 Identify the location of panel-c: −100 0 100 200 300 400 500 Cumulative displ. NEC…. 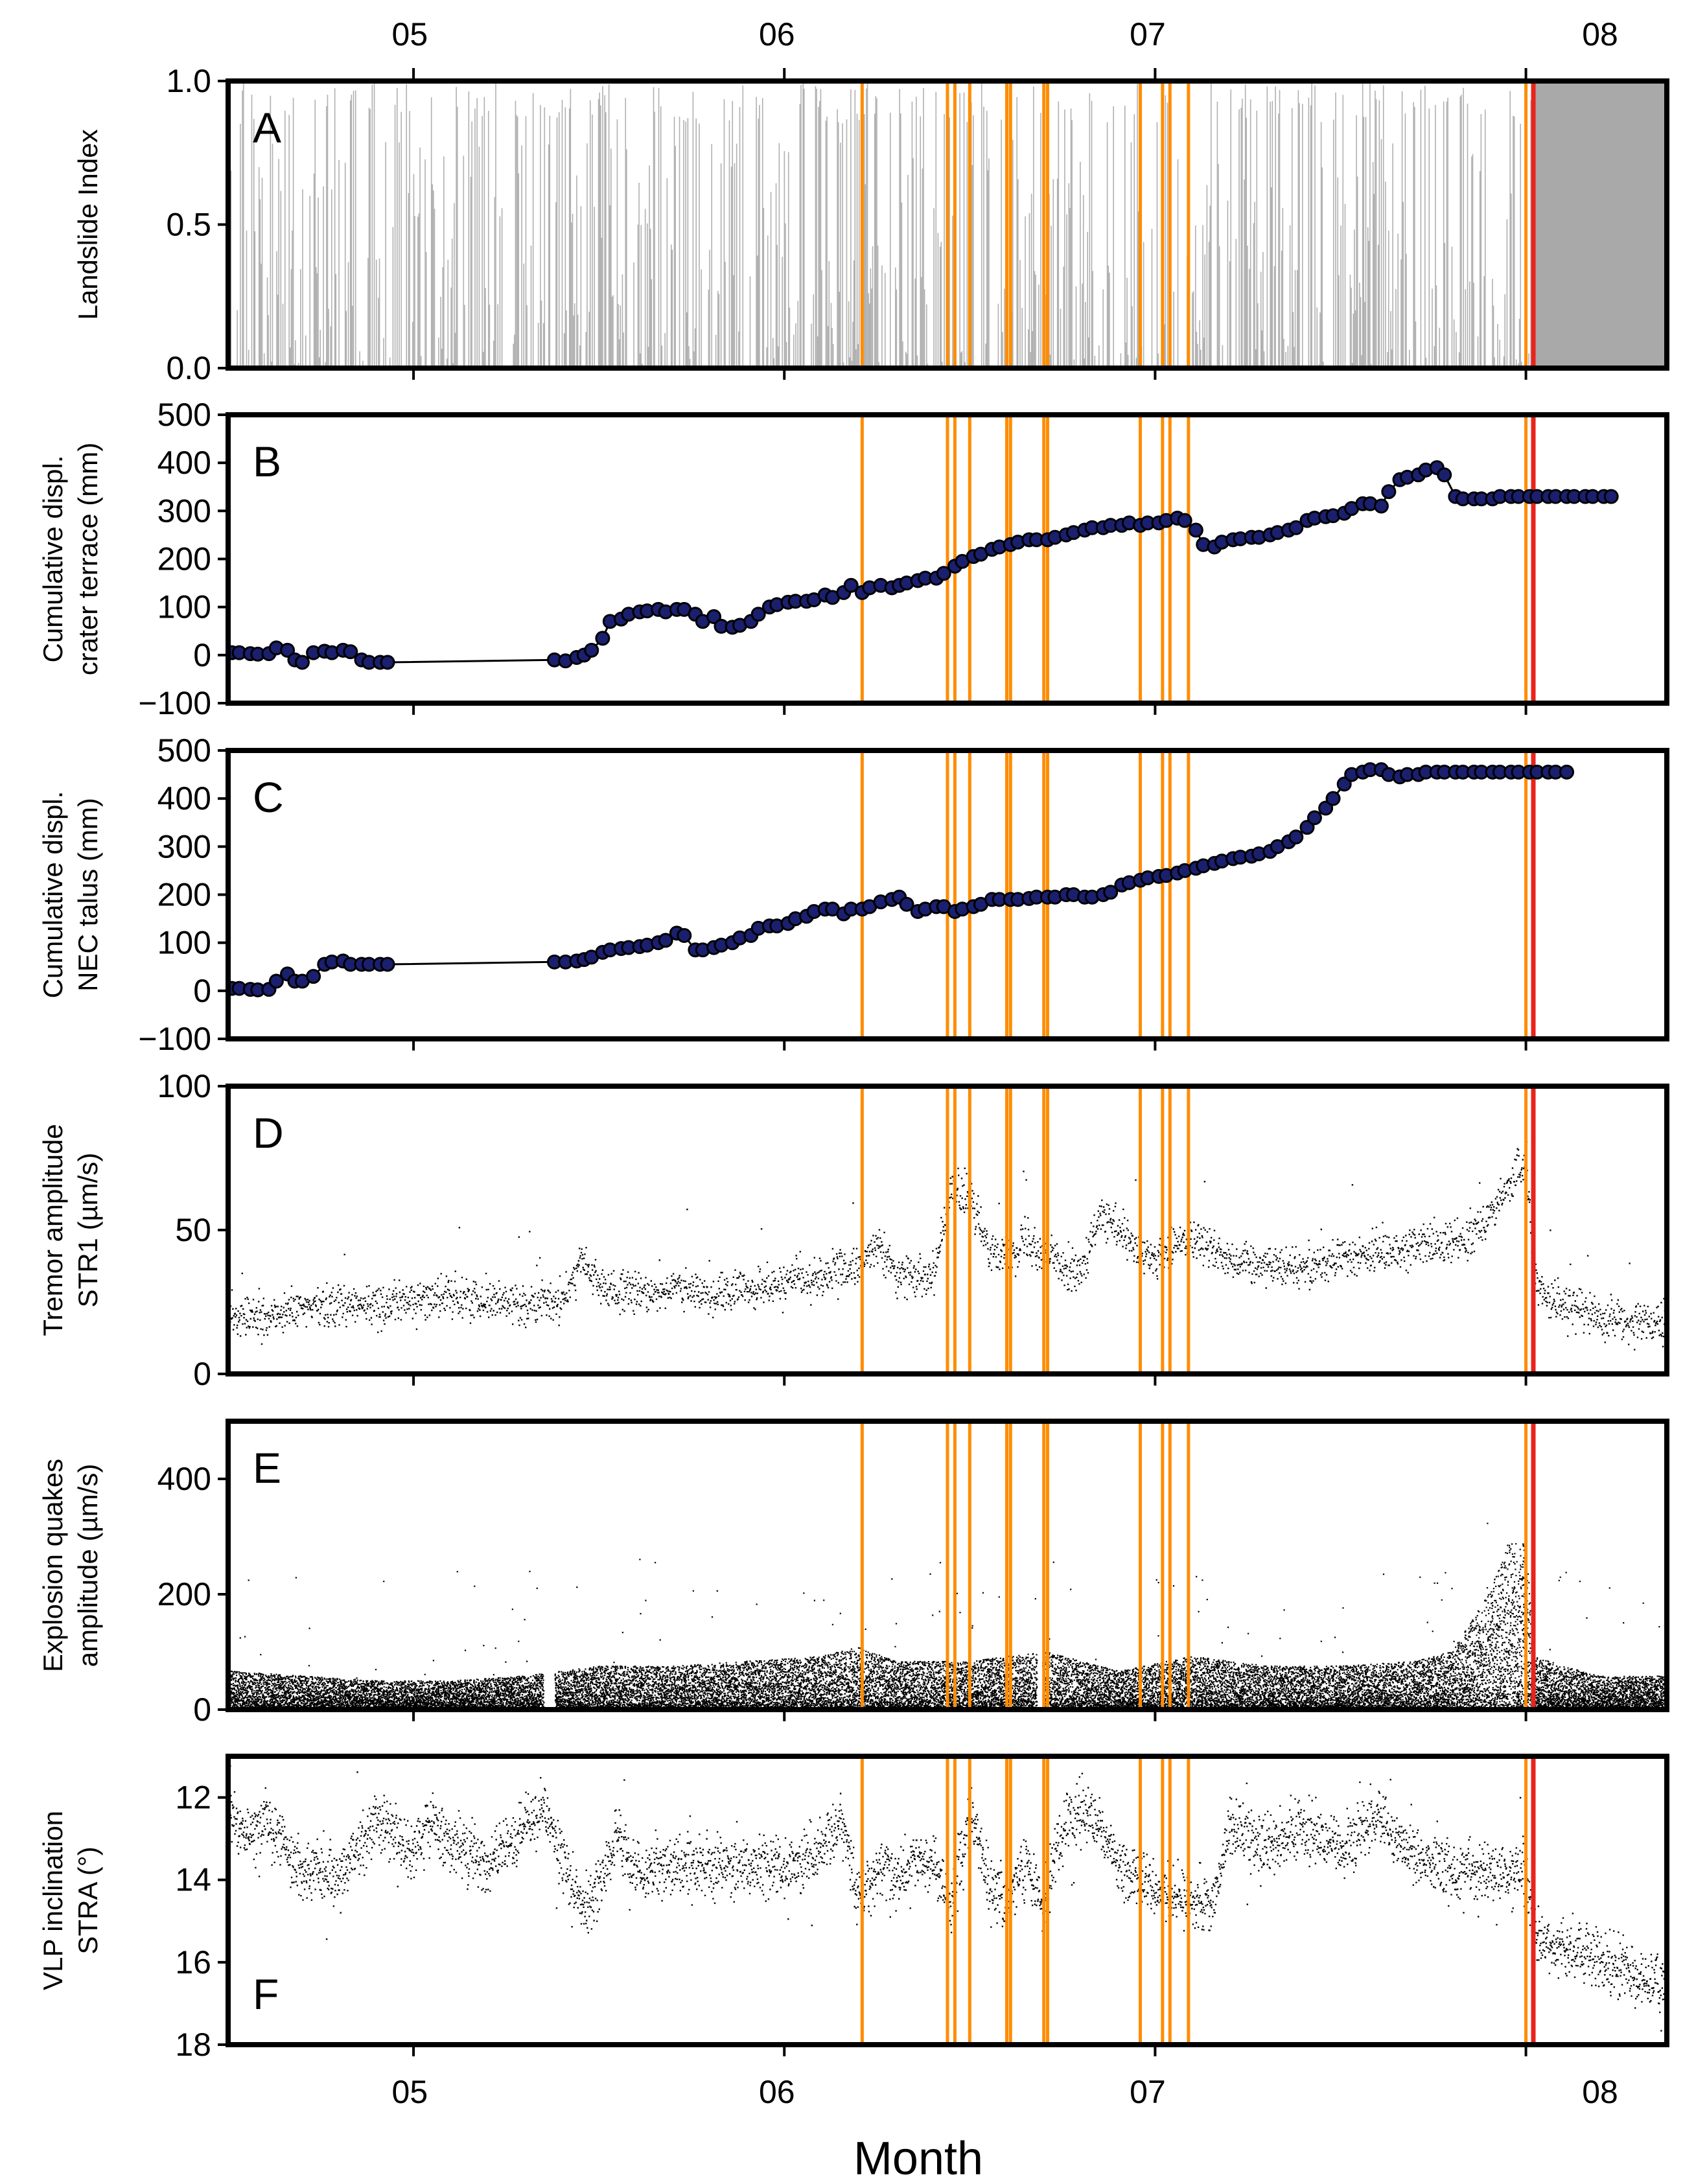
(853, 894).